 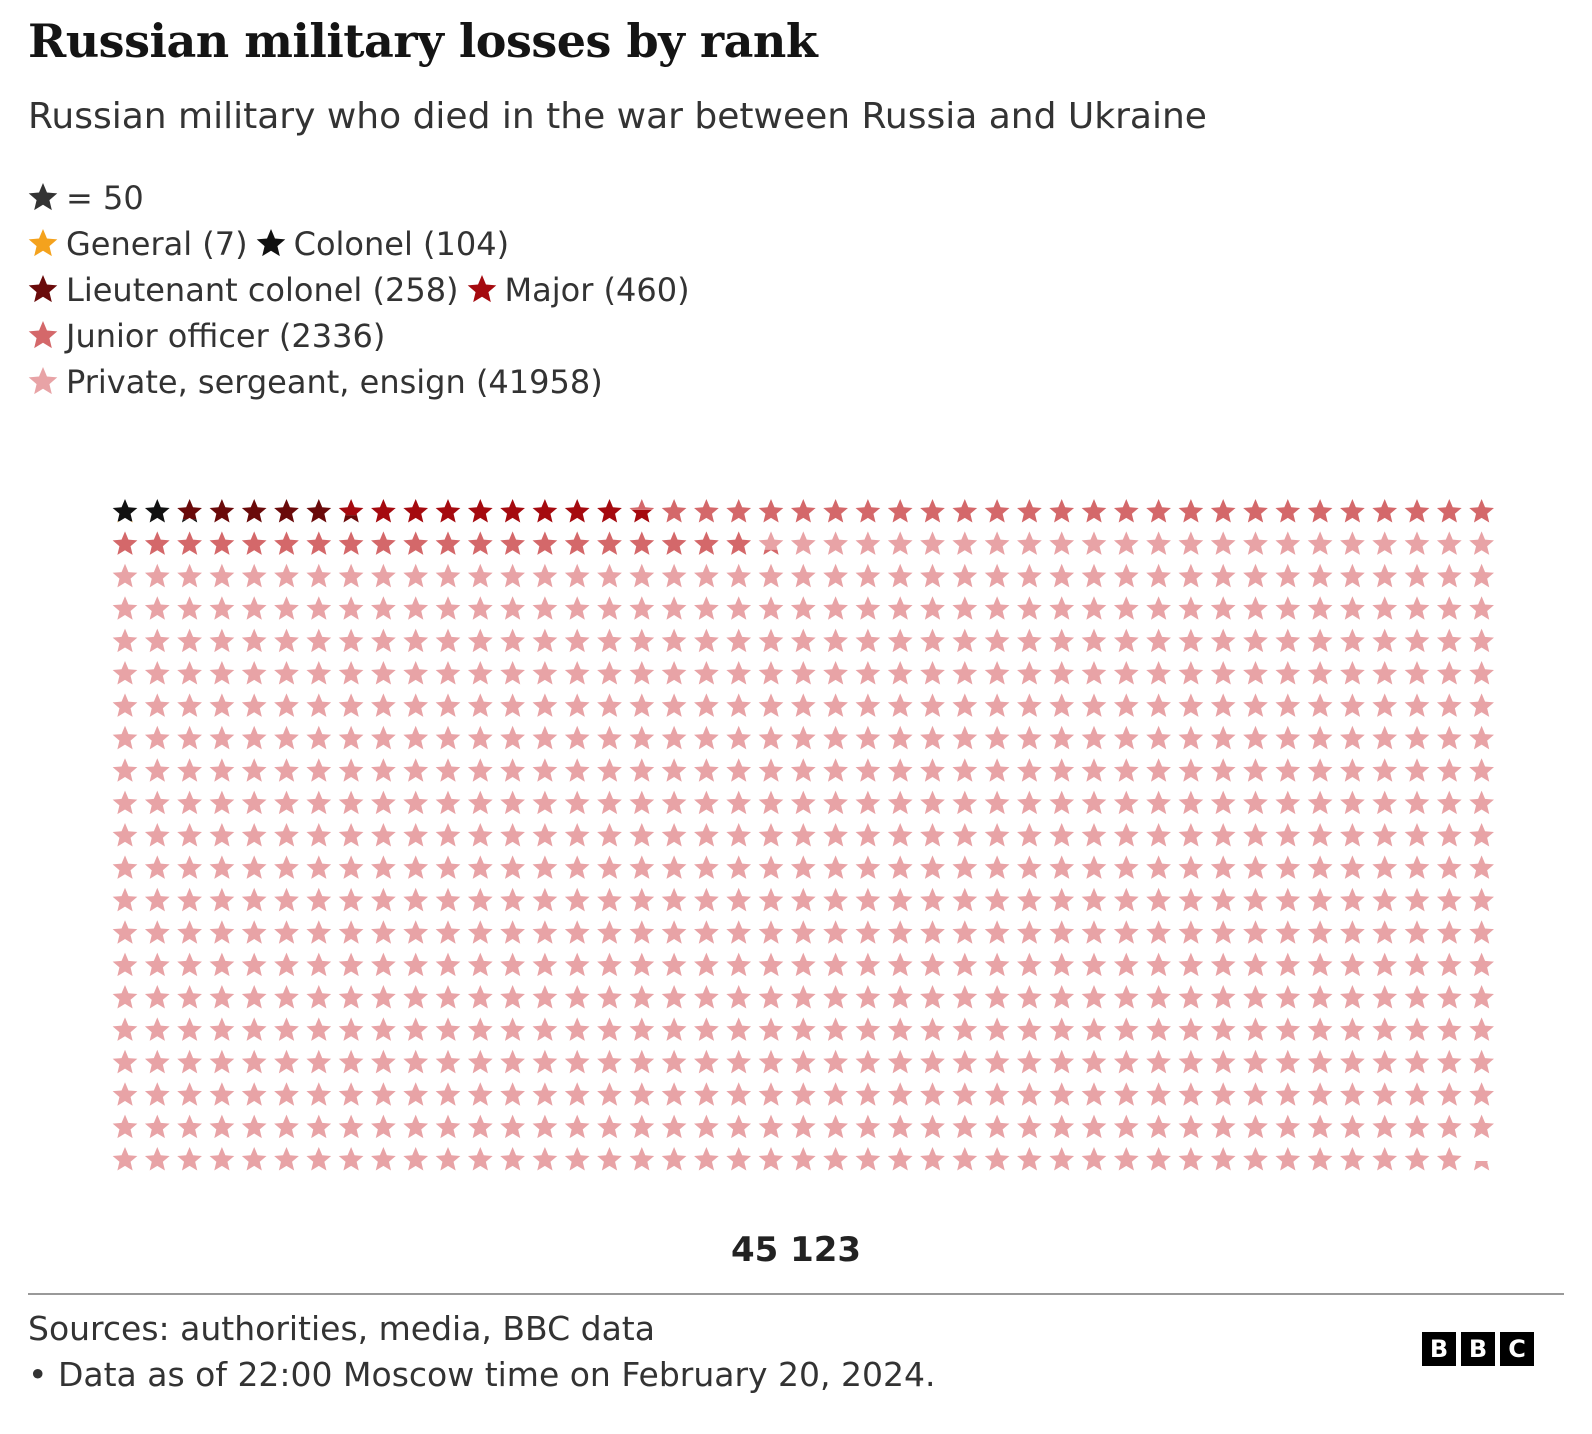 What do you see at coordinates (243, 290) in the screenshot?
I see `legend-item-lieutenant-colonel: Lieutenant colonel (258)` at bounding box center [243, 290].